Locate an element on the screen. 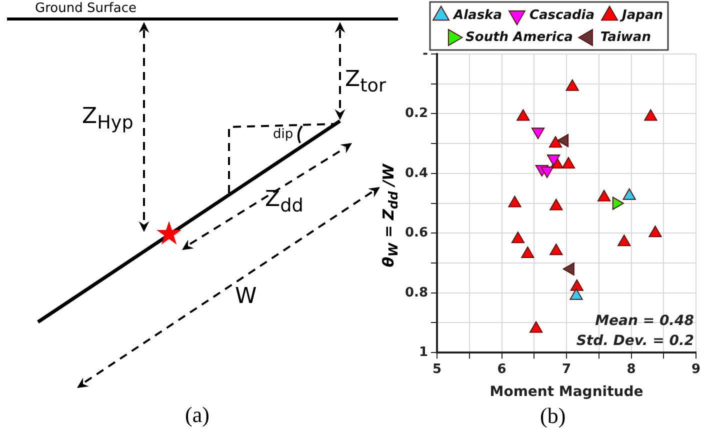 The image size is (705, 440). y-tick-label: 0.2 is located at coordinates (416, 114).